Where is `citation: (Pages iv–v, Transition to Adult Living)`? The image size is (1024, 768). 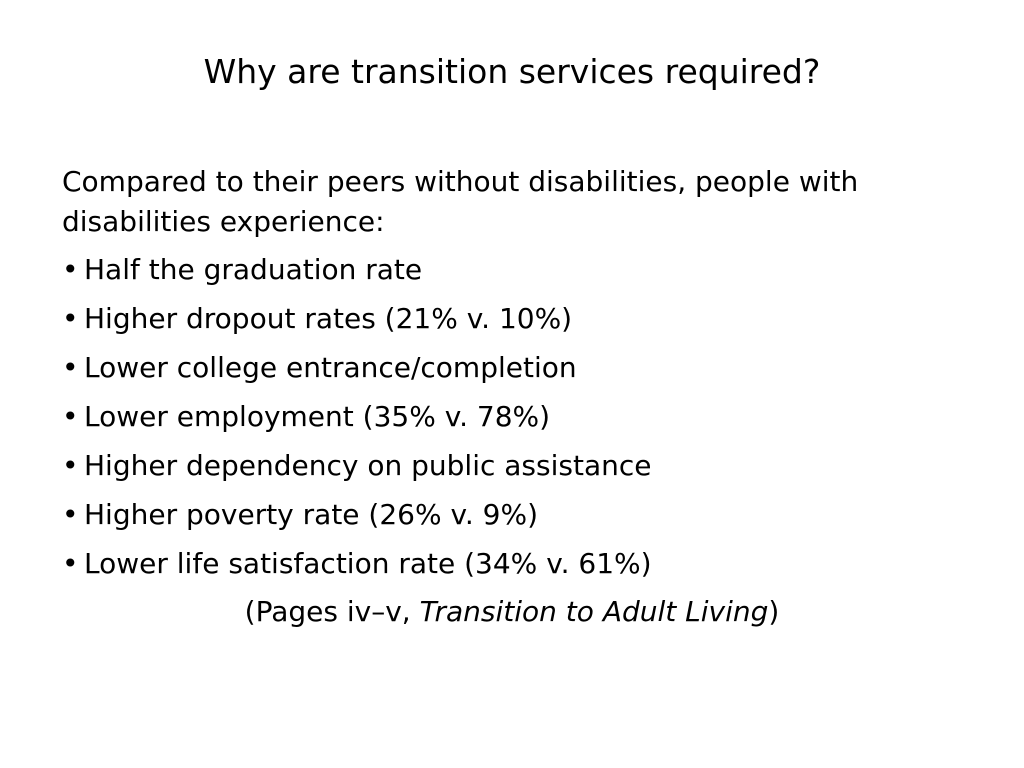 citation: (Pages iv–v, Transition to Adult Living) is located at coordinates (512, 612).